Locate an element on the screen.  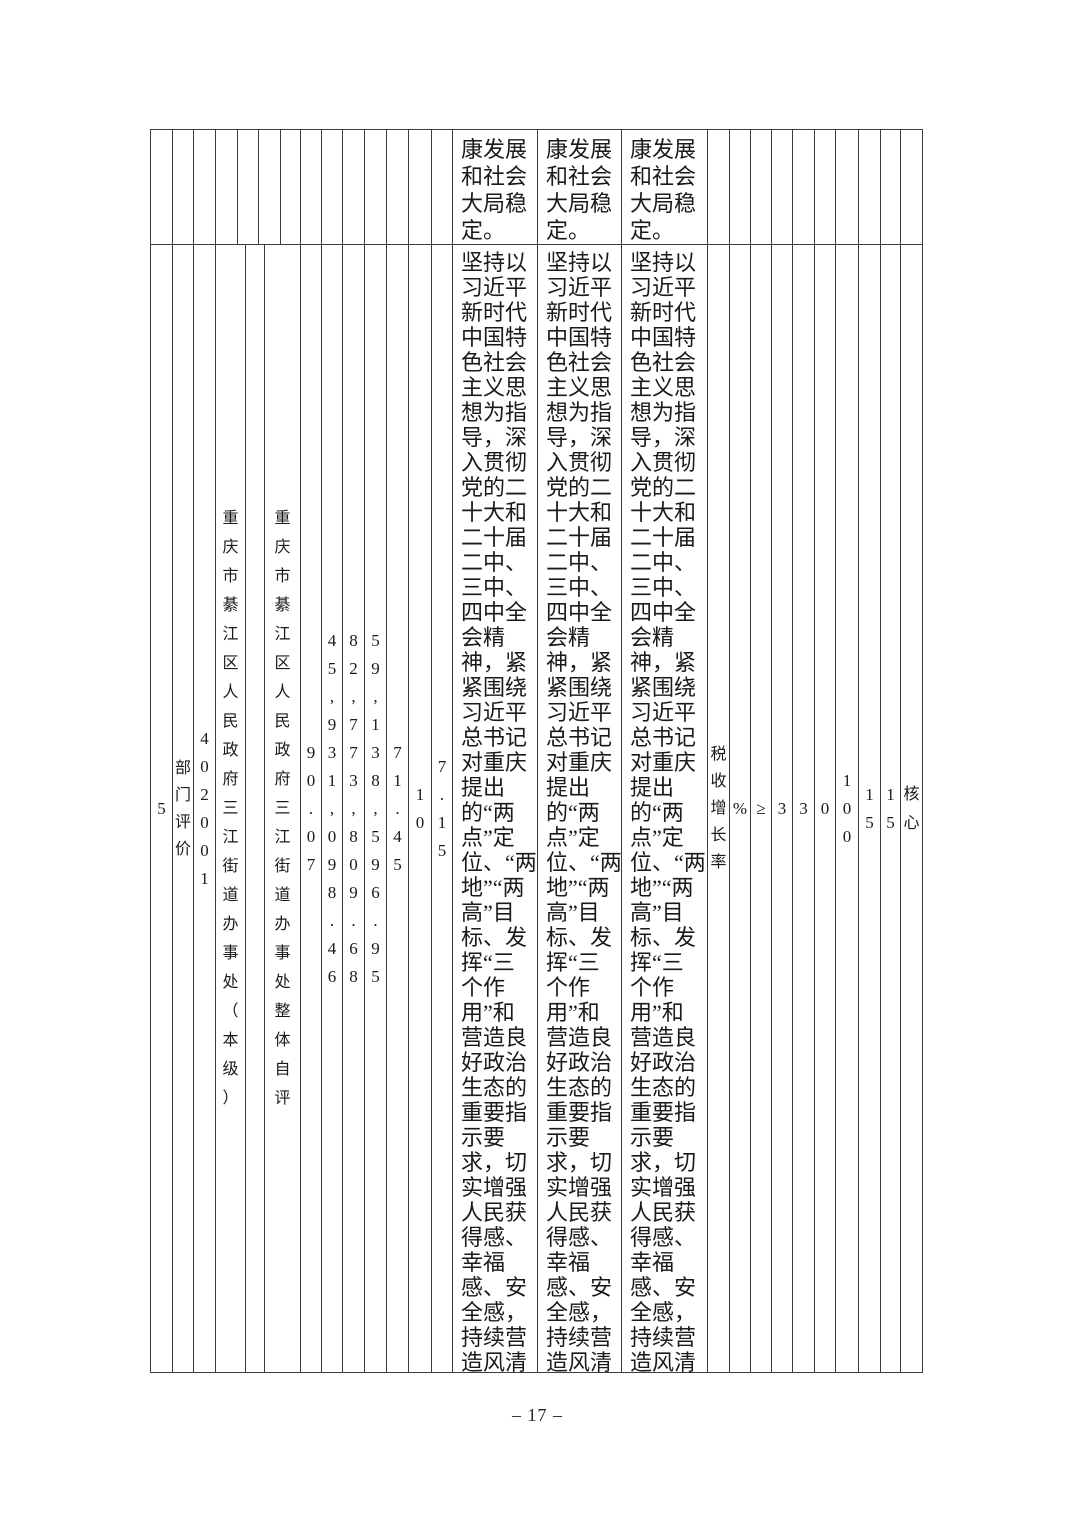
rated-points-value: 7.15 is located at coordinates (442, 808).